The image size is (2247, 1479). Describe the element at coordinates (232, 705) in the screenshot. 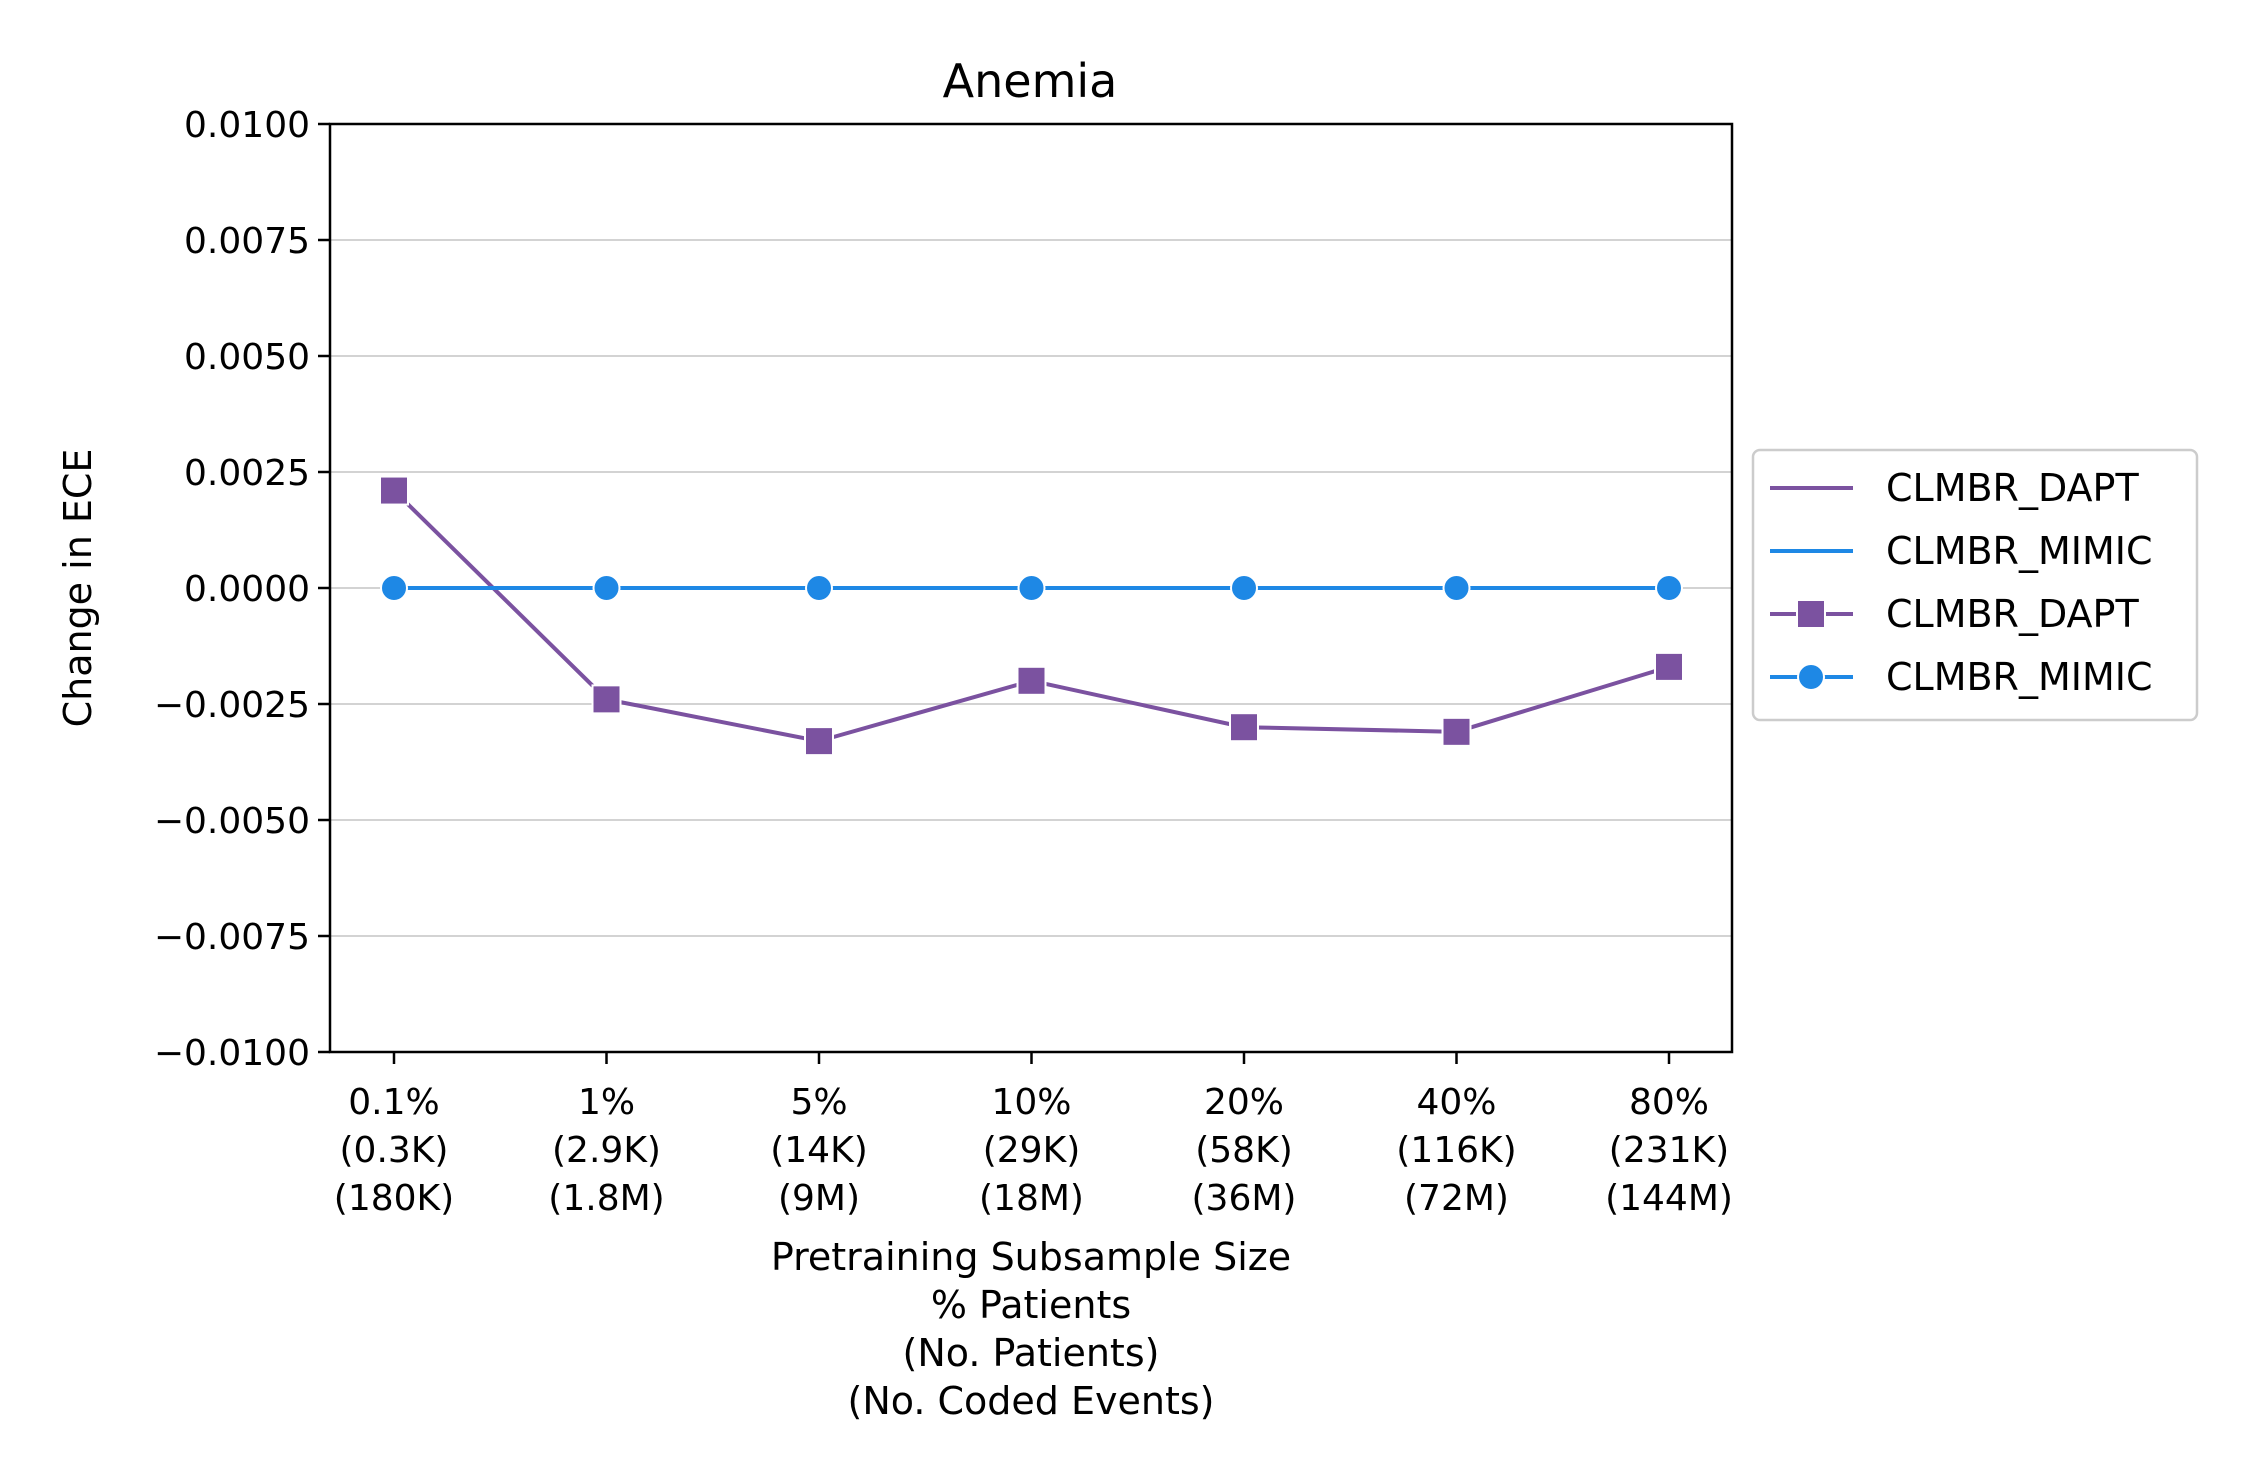

I see `y-tick-label: −0.0025` at that location.